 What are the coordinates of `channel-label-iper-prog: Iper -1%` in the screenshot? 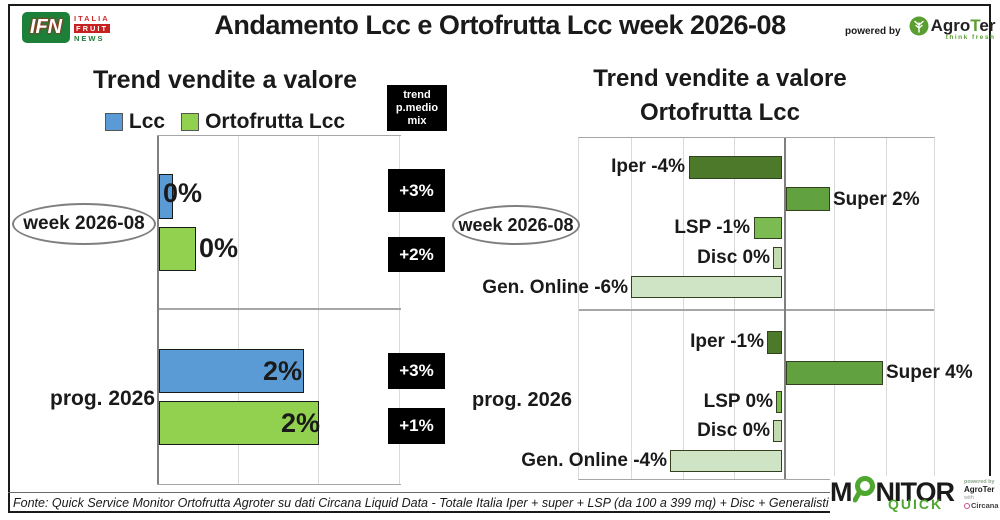 It's located at (727, 341).